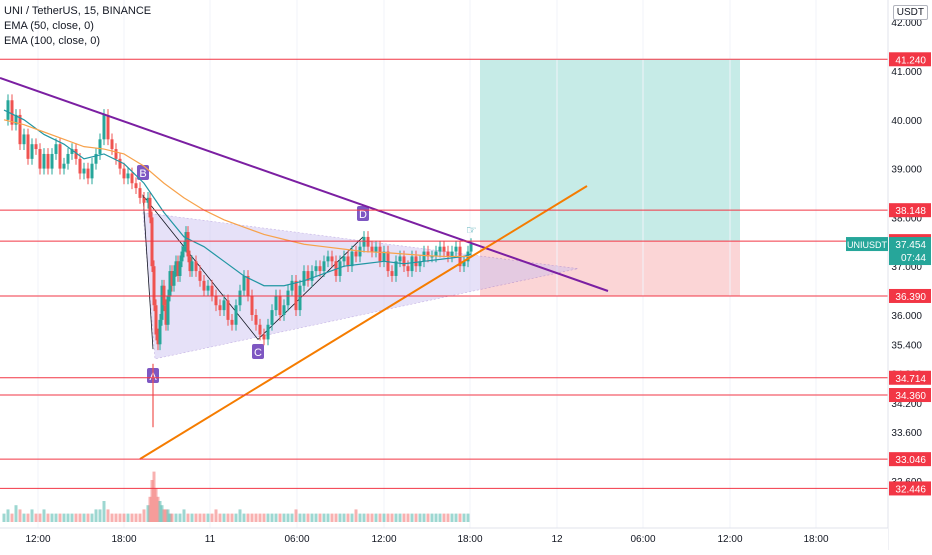 This screenshot has width=932, height=555. I want to click on current-price-text: 37.454, so click(910, 245).